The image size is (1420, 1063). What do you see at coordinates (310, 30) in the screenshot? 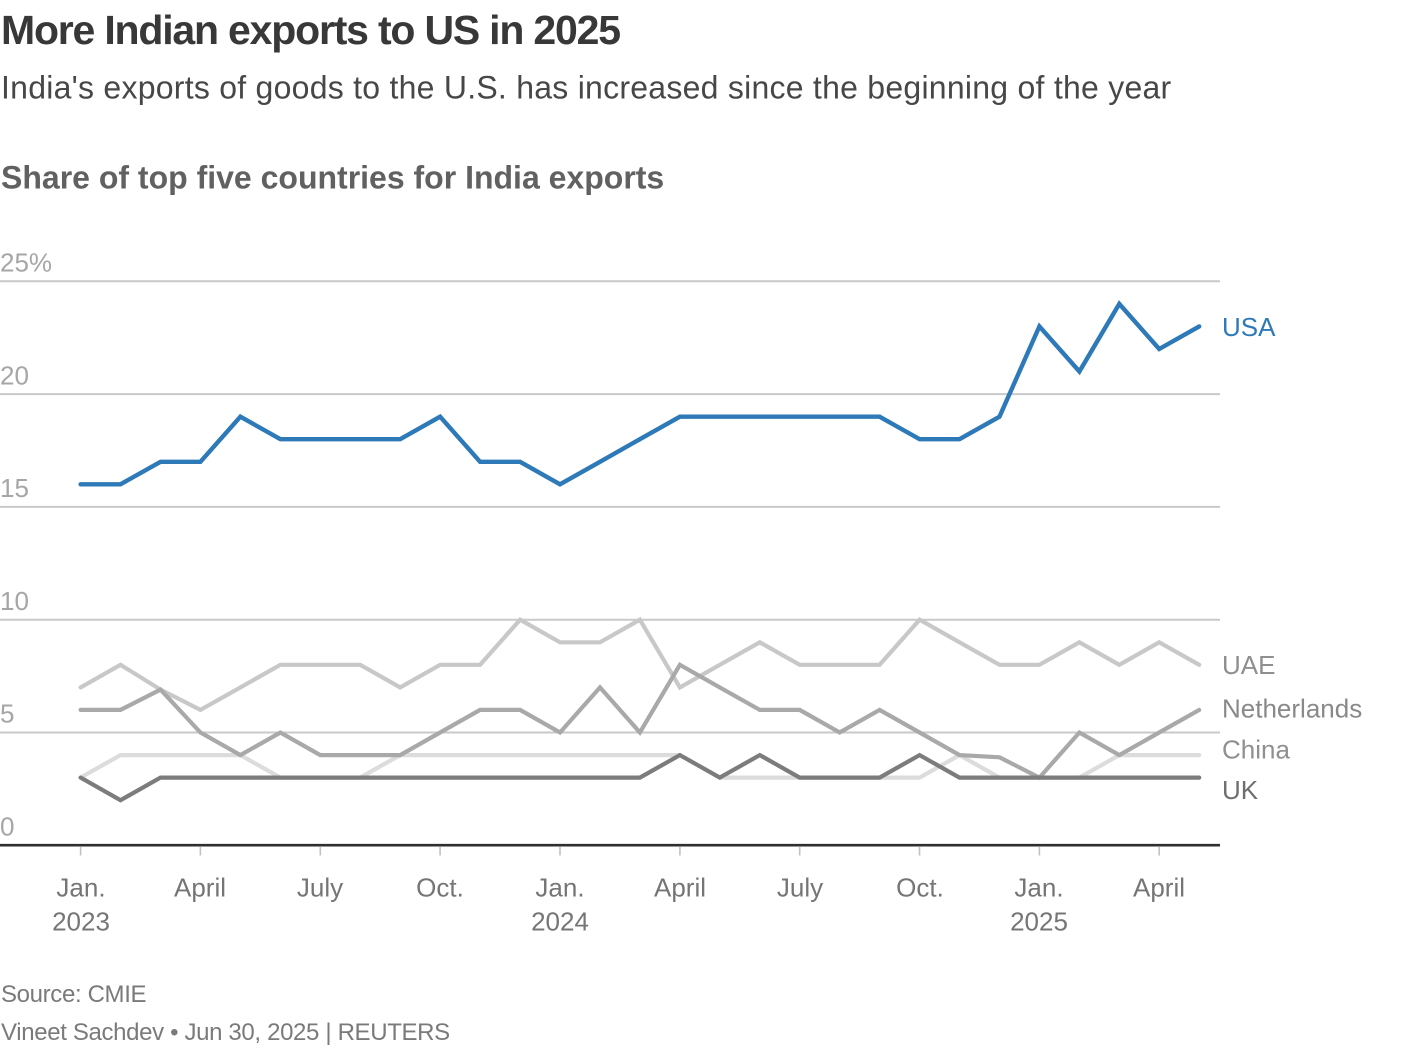
I see `svg-text:More Indian exports to US in 2: More Indian exports to US in 2025` at bounding box center [310, 30].